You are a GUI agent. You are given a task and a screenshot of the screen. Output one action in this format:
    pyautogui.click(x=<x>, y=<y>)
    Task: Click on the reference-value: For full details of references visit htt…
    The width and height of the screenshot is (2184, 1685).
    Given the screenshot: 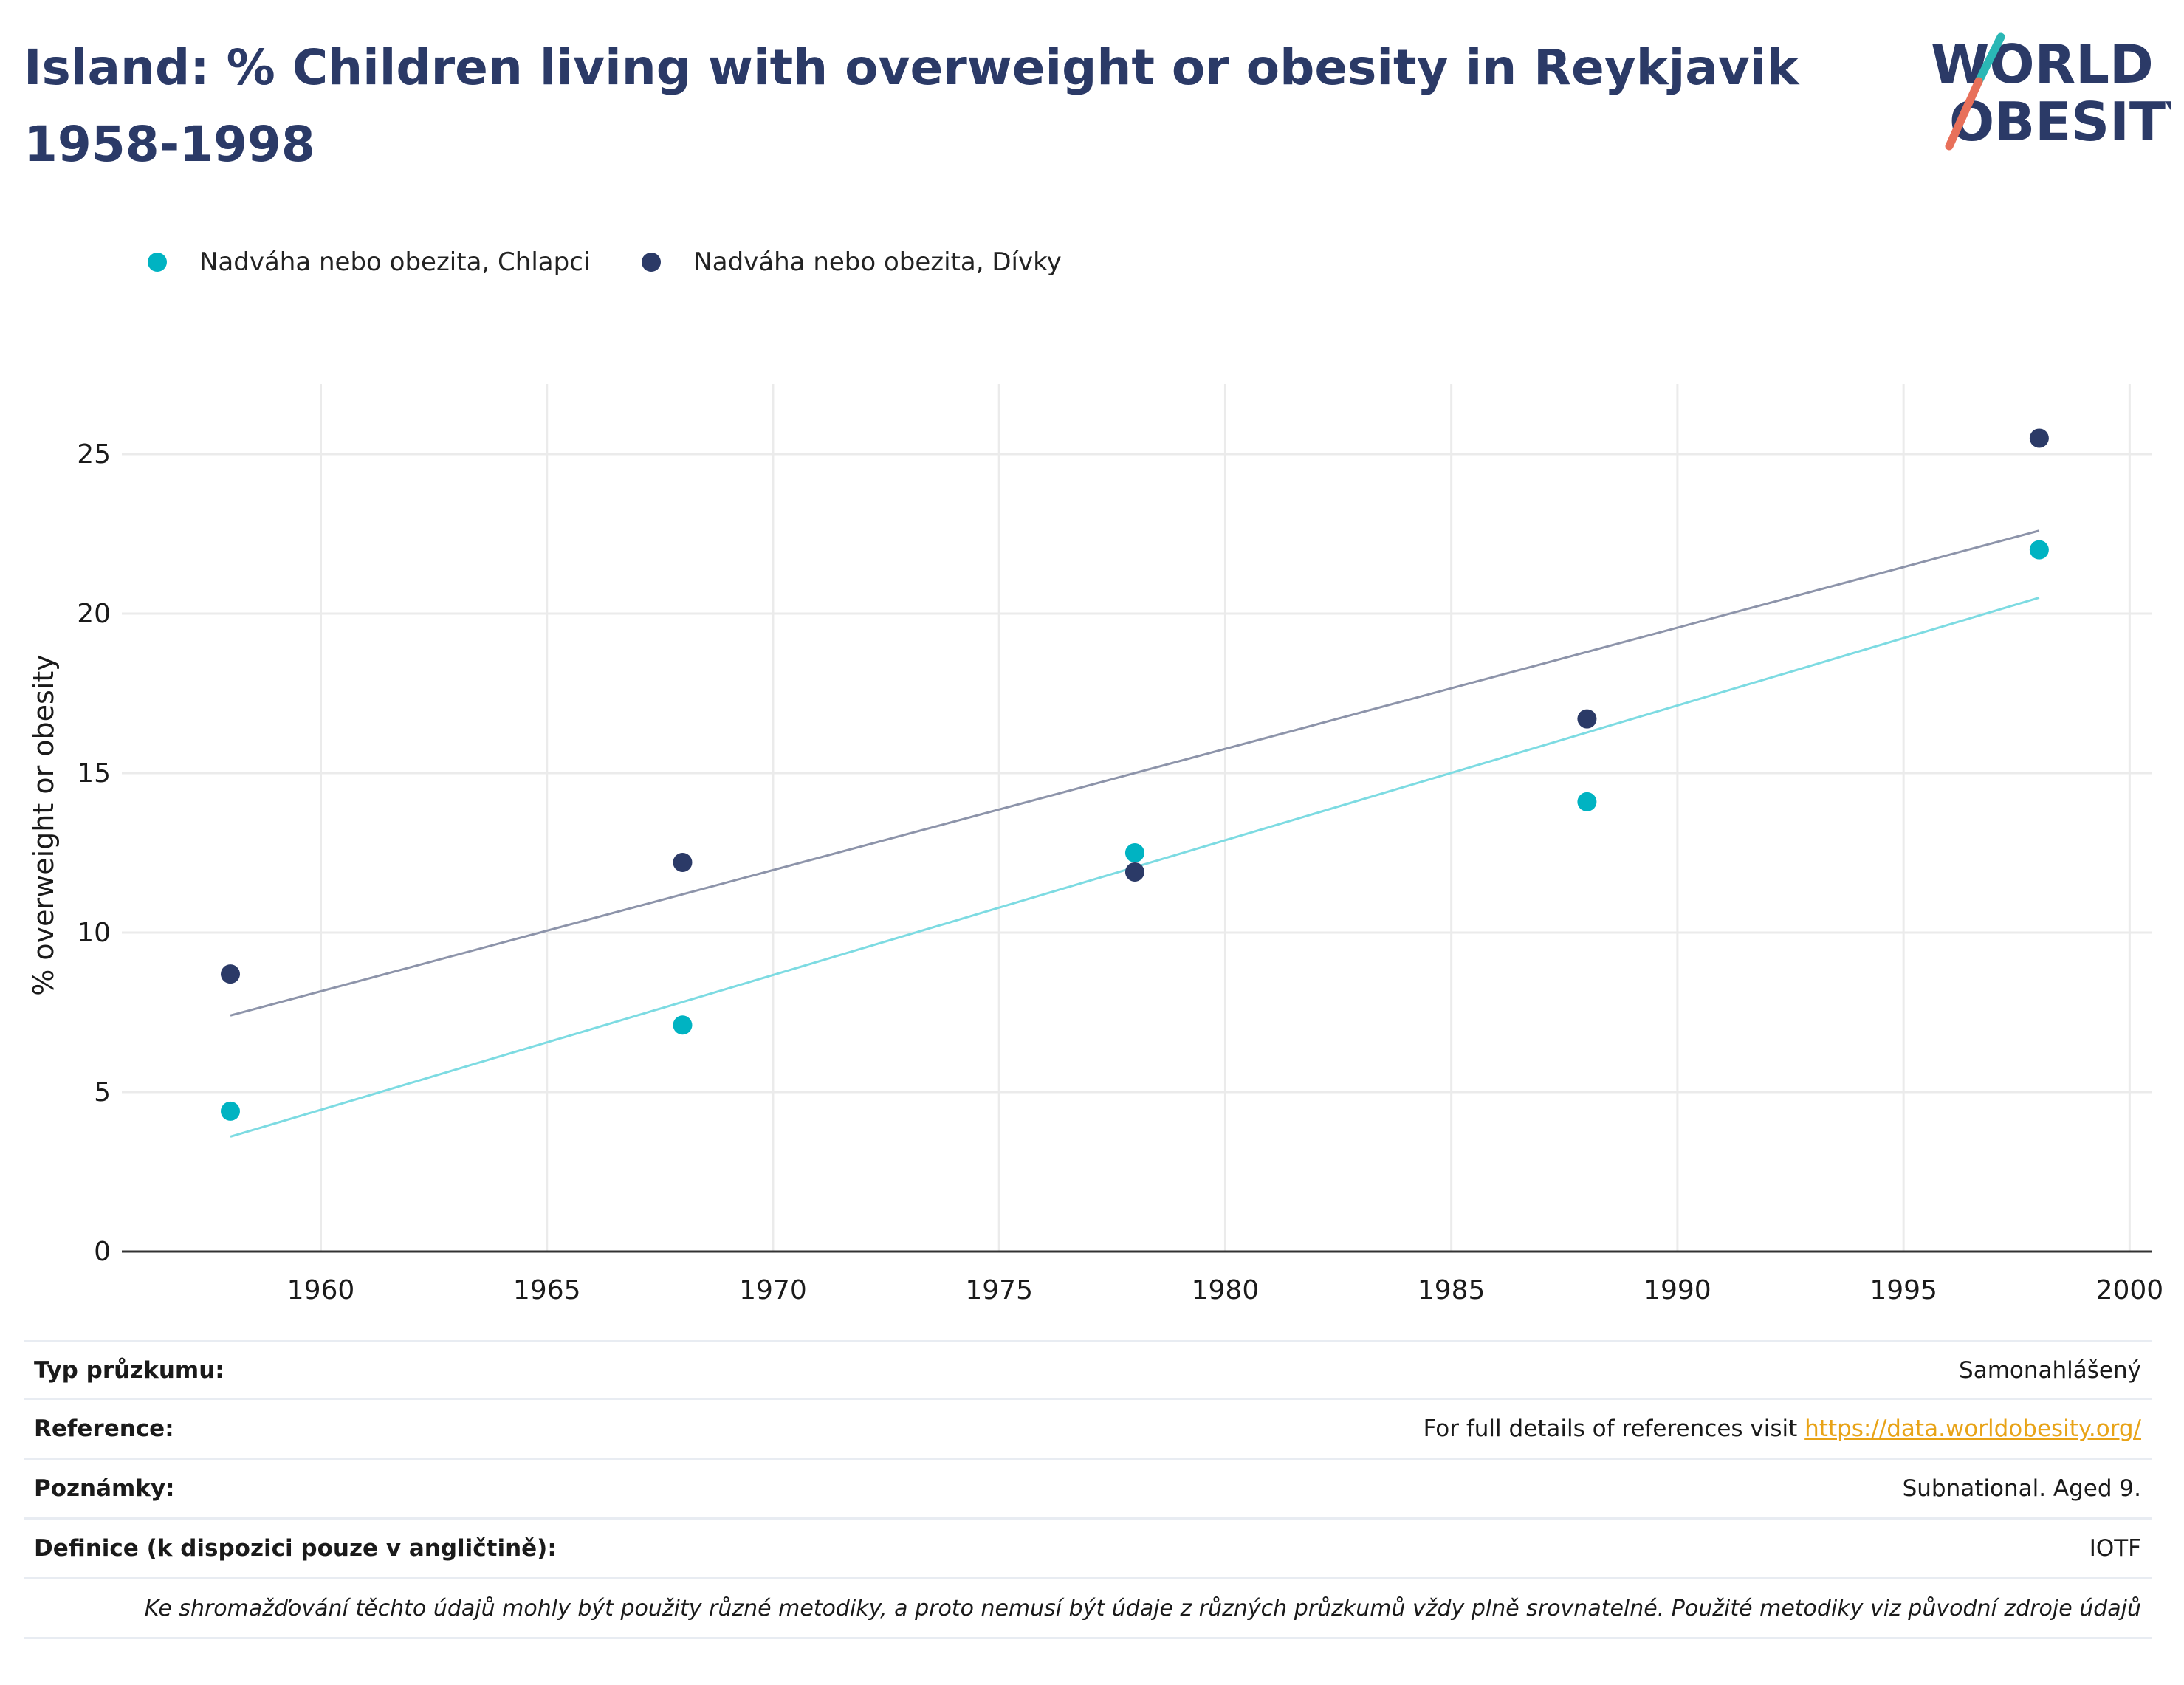 What is the action you would take?
    pyautogui.click(x=1783, y=1428)
    